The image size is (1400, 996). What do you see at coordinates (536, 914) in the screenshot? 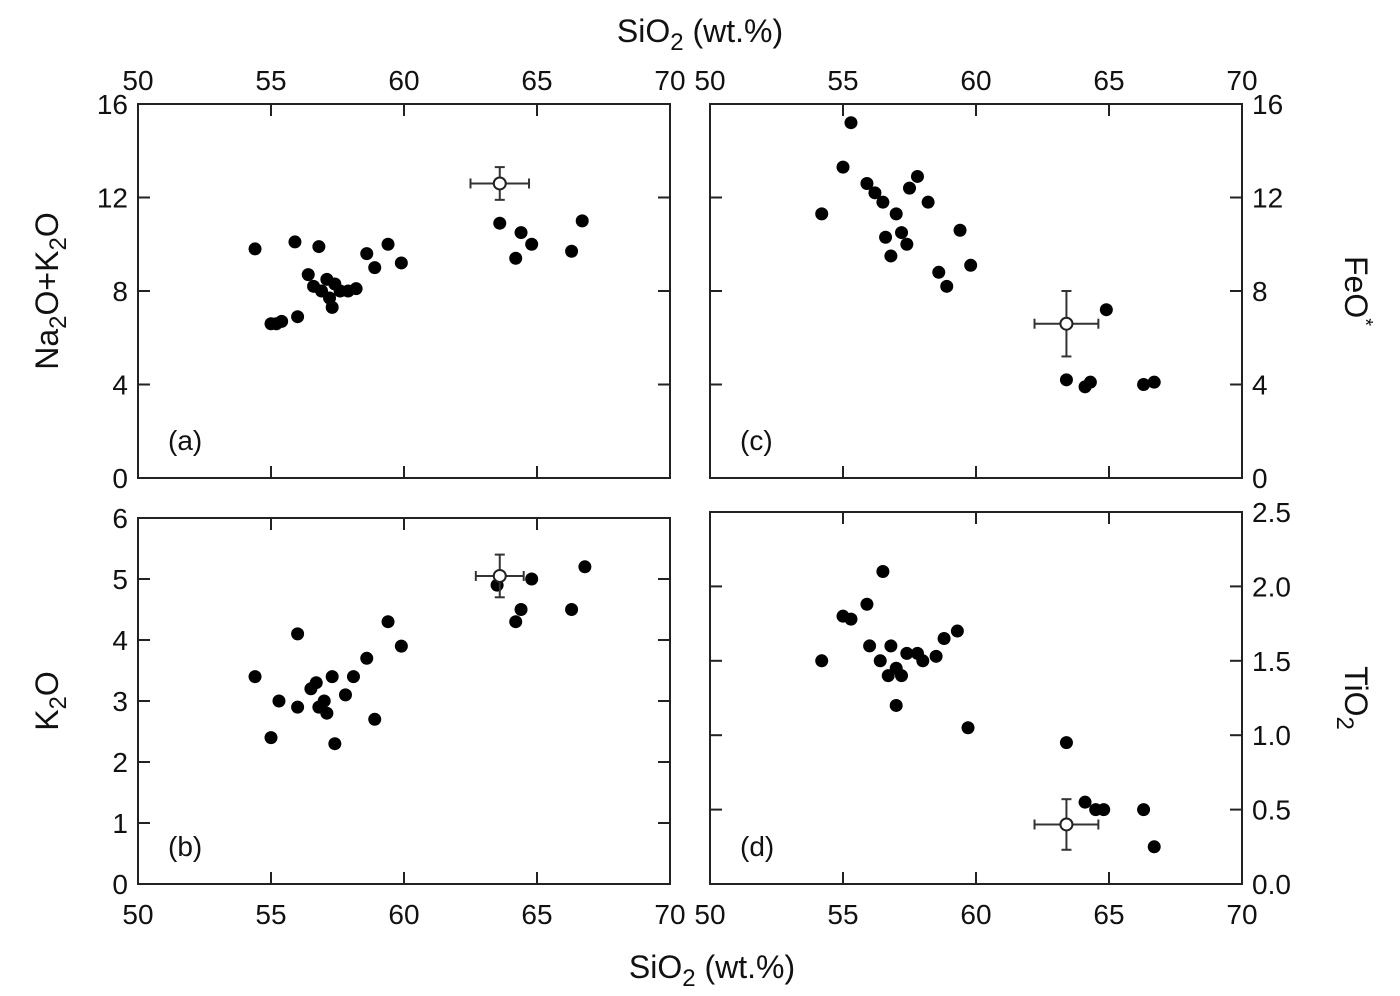
I see `x-tick-label-b-3: 65` at bounding box center [536, 914].